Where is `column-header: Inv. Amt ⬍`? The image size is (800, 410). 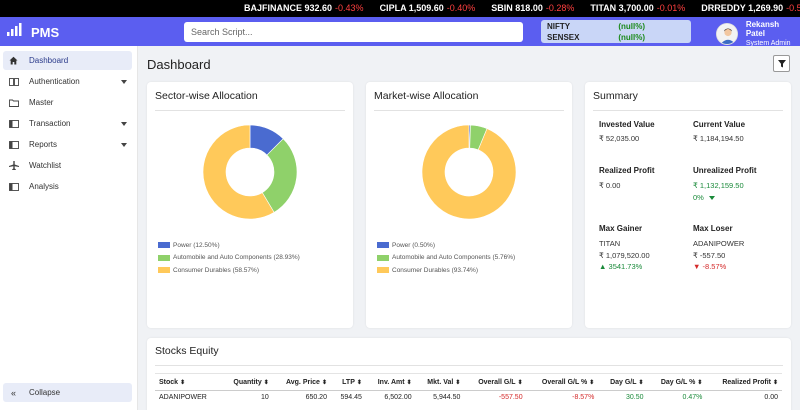 column-header: Inv. Amt ⬍ is located at coordinates (390, 382).